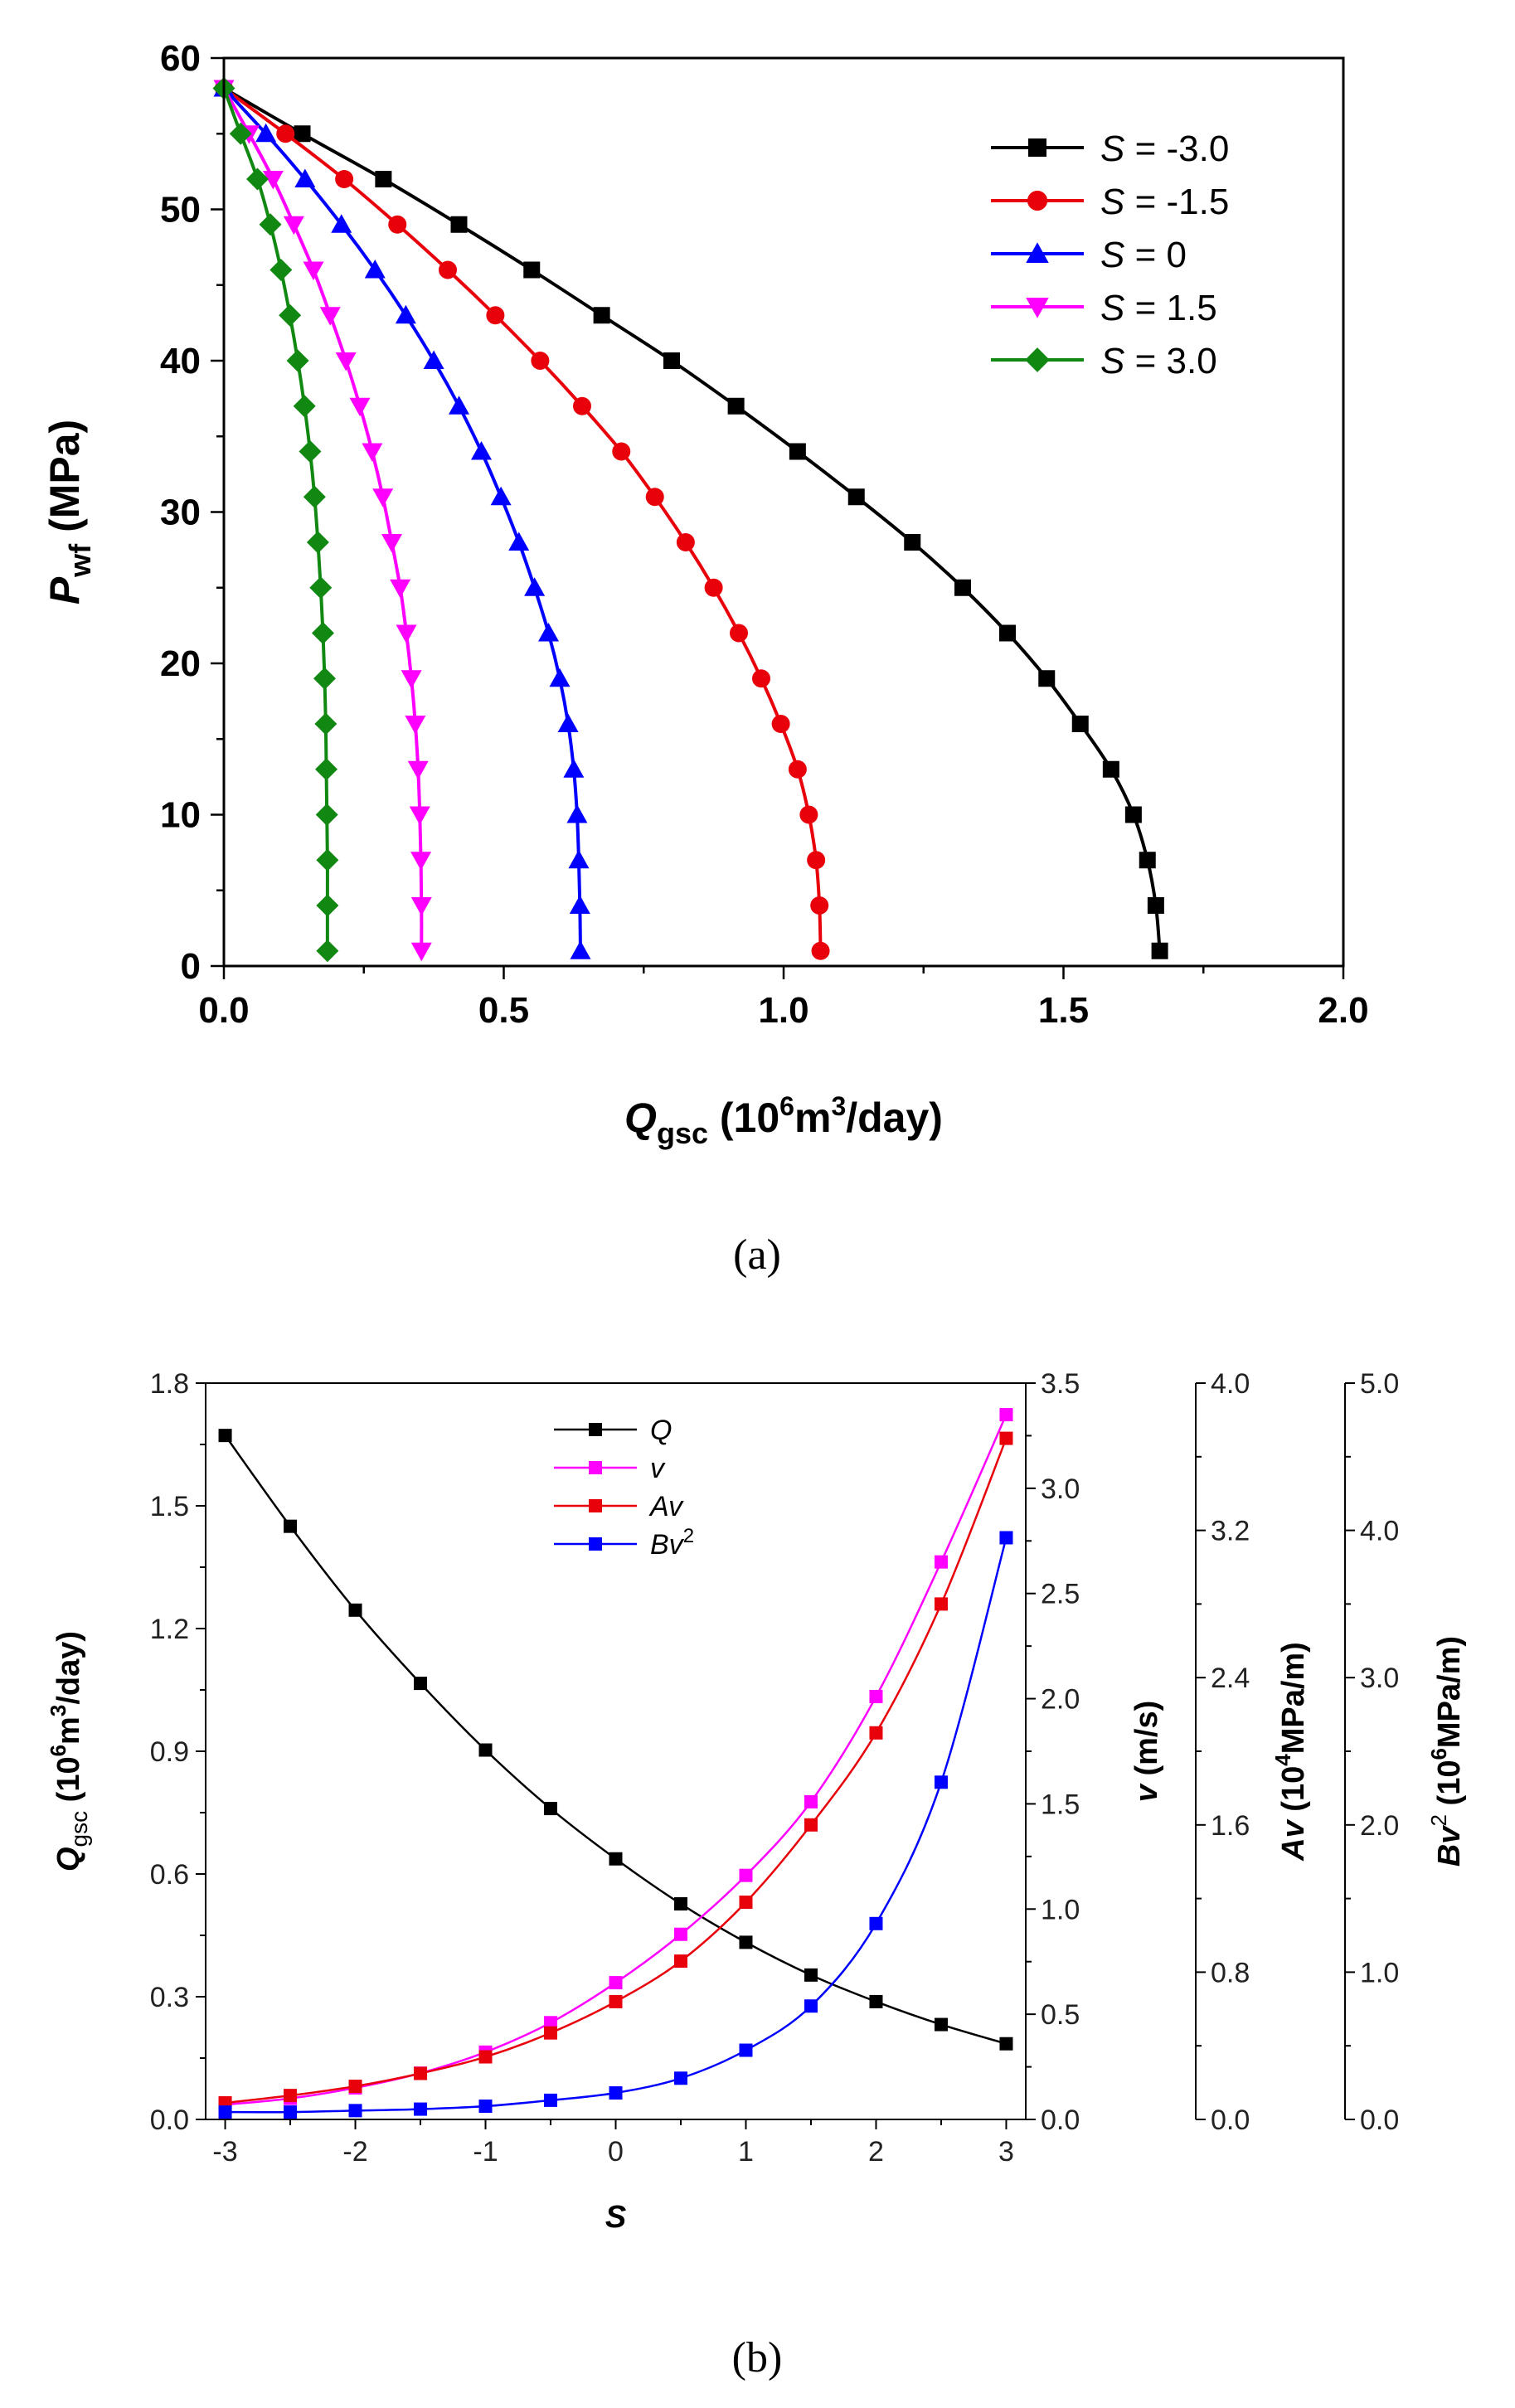  I want to click on legend-item: S = -3.0, so click(1110, 149).